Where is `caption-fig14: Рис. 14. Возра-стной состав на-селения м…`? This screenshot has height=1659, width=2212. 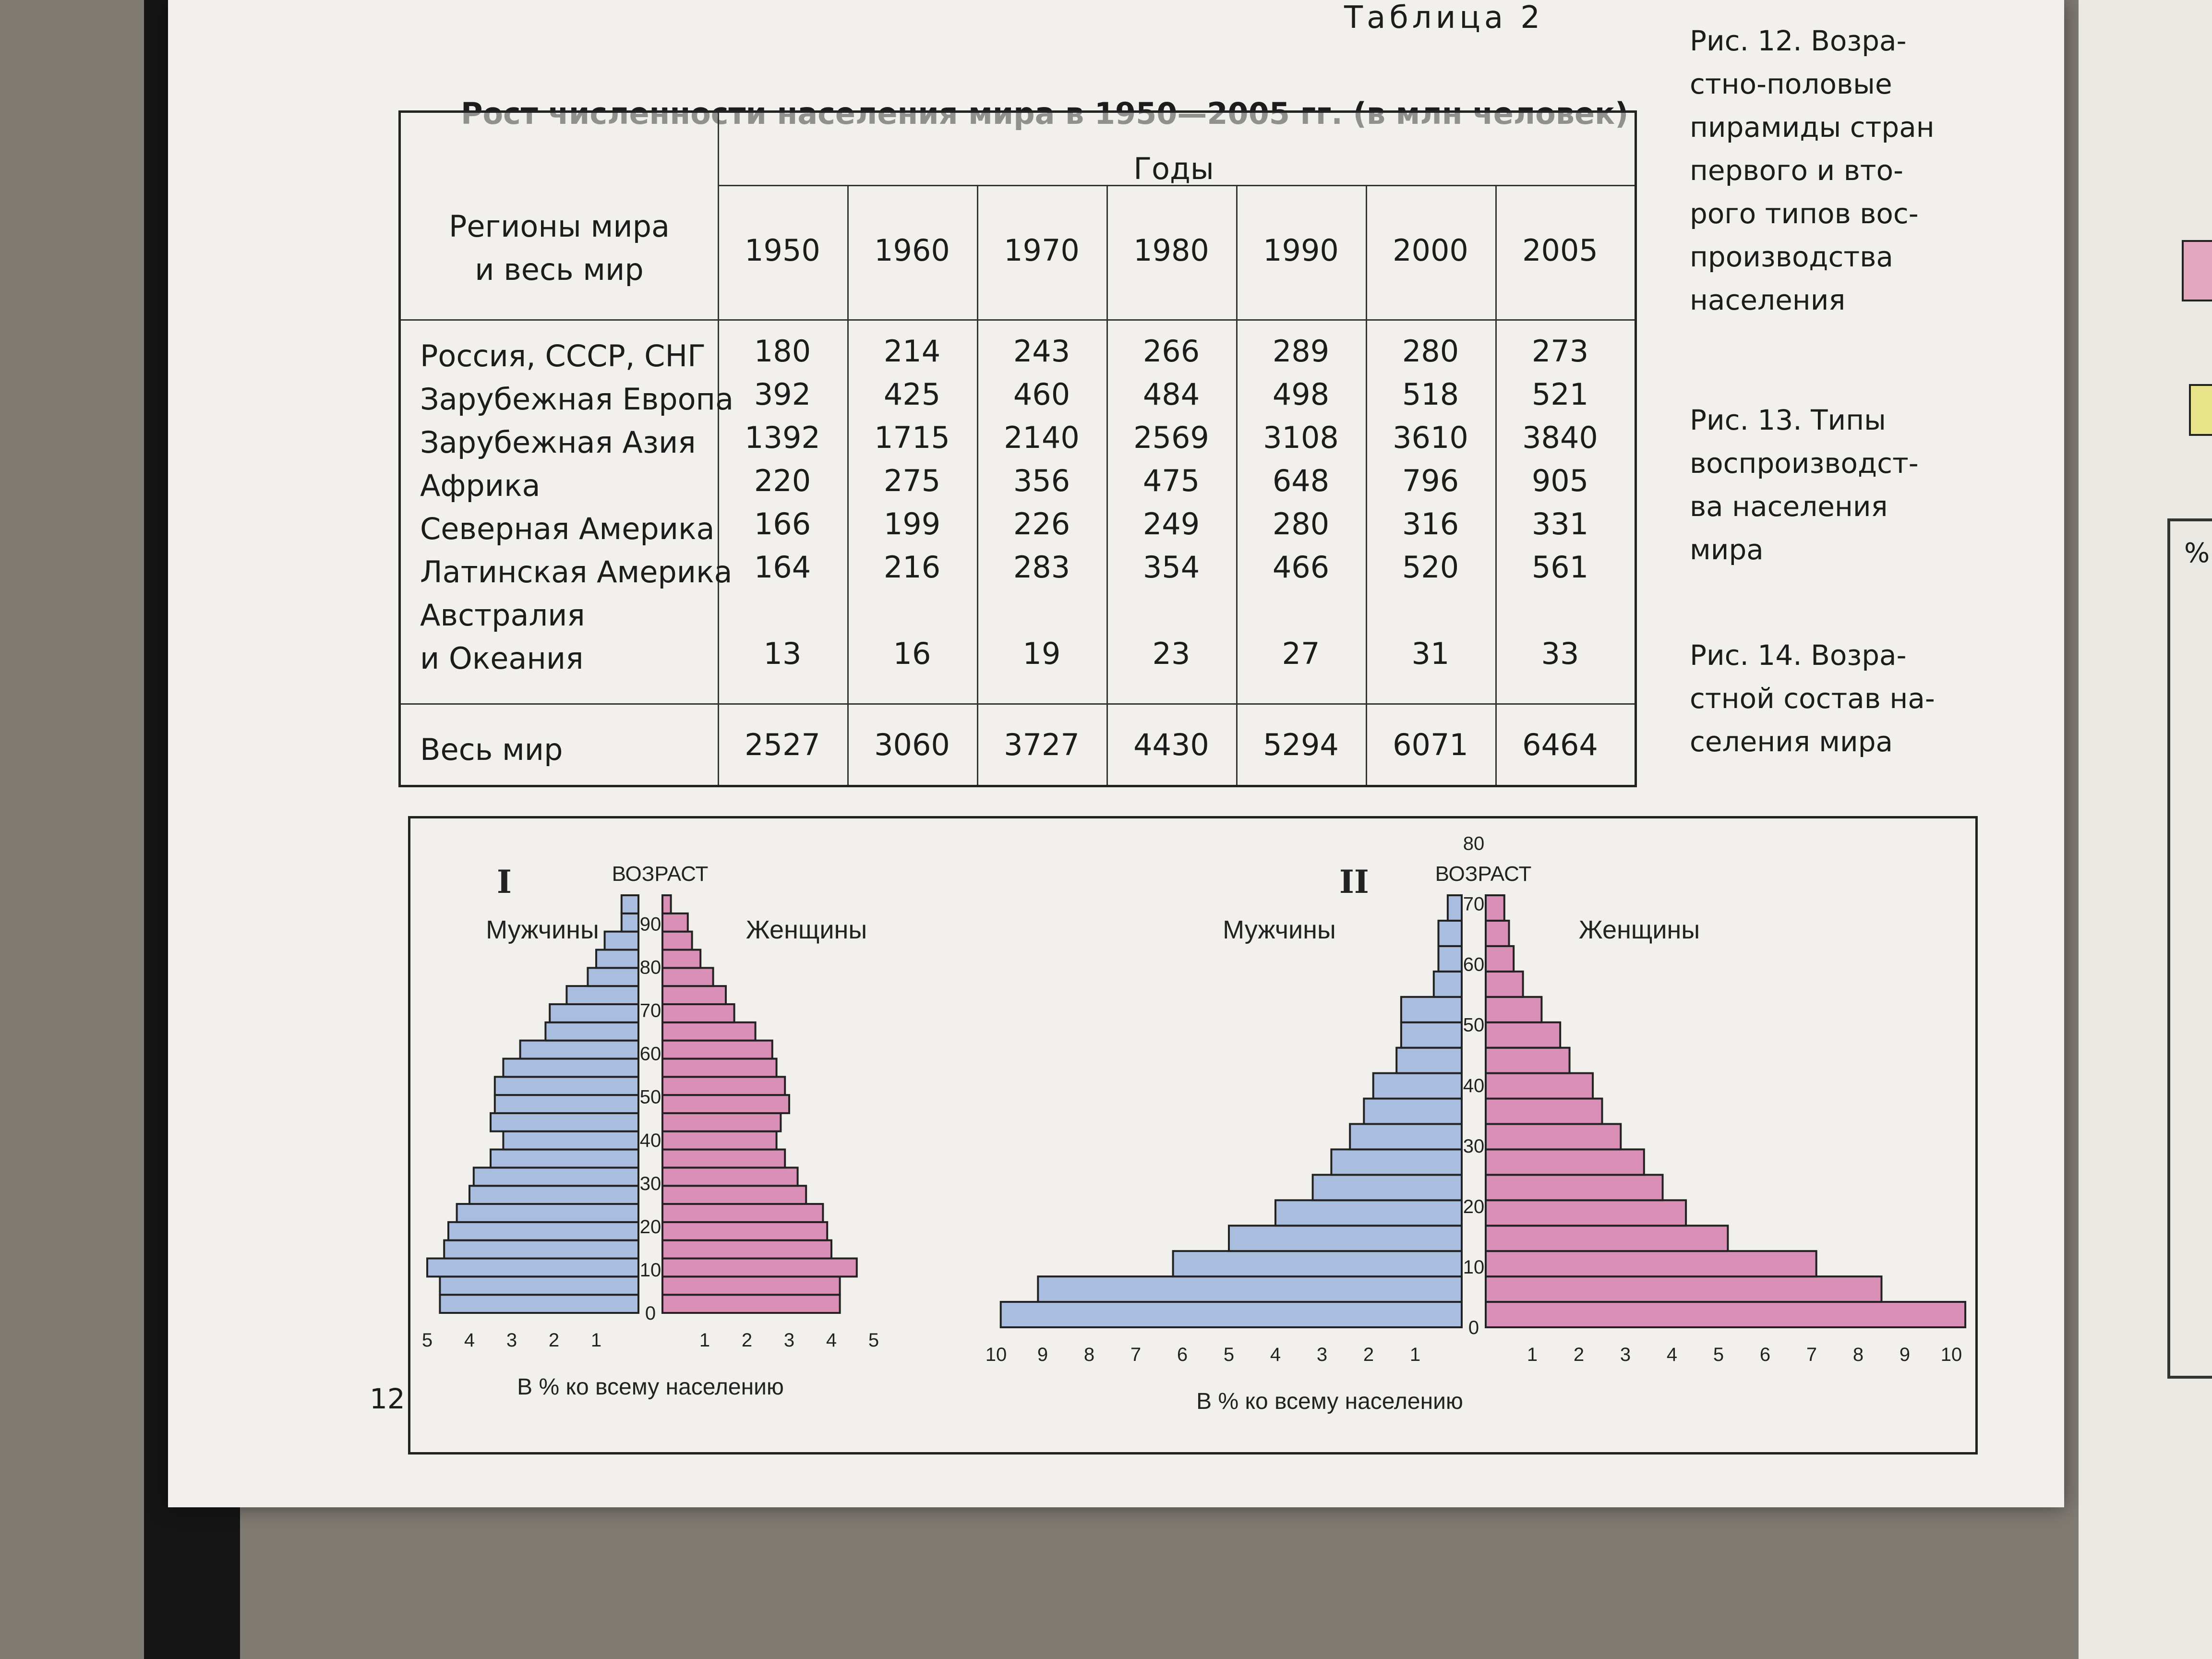 caption-fig14: Рис. 14. Возра-стной состав на-селения м… is located at coordinates (1825, 698).